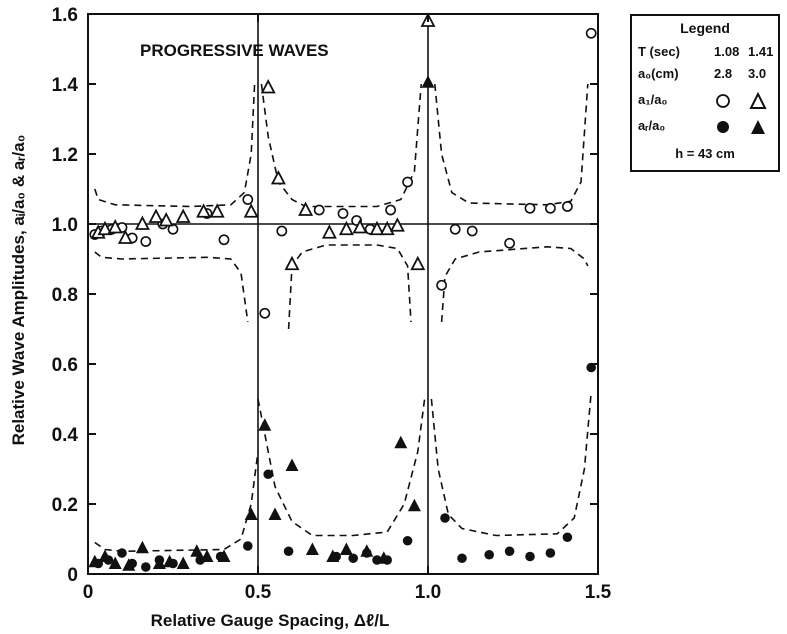 This screenshot has height=634, width=787. I want to click on legend-row-amplitude: a₀(cm) 2.8 3.0, so click(705, 76).